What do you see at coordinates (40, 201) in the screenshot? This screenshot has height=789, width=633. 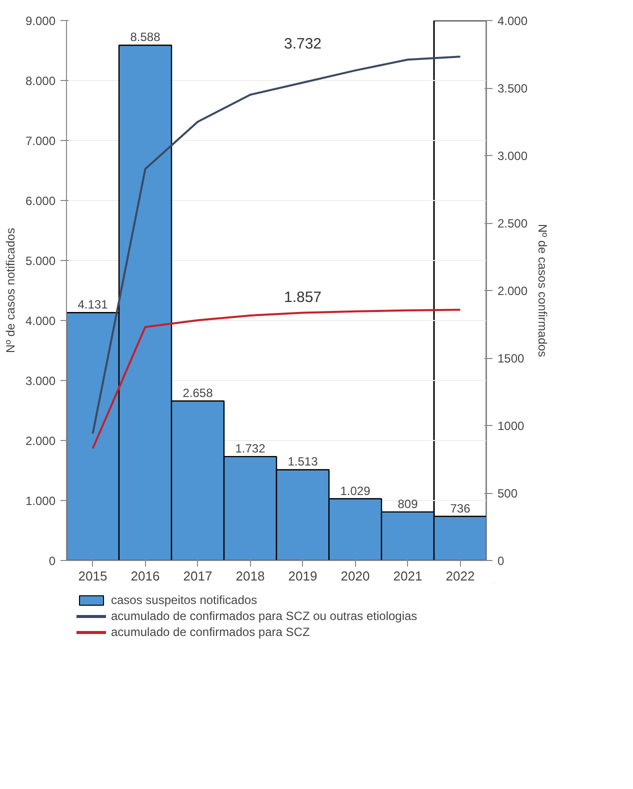 I see `y-tick-label: 6.000` at bounding box center [40, 201].